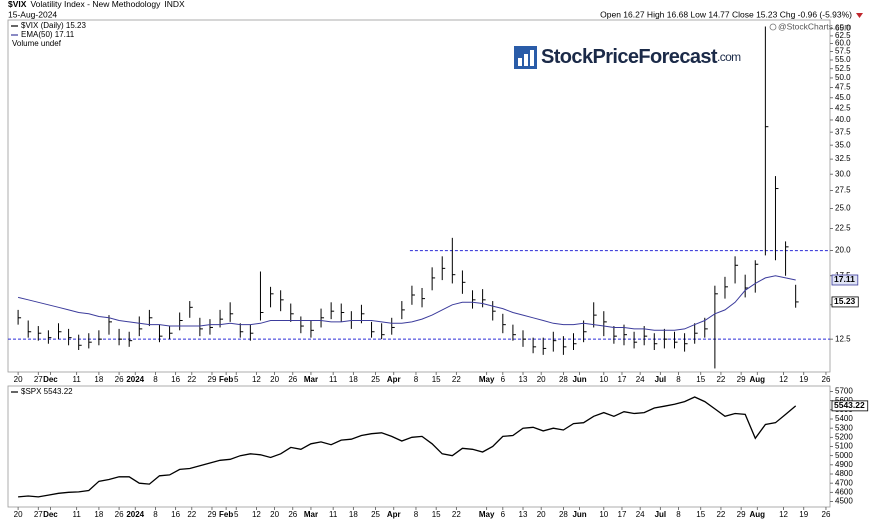 This screenshot has height=520, width=875. What do you see at coordinates (503, 379) in the screenshot?
I see `x-tick-label: 6` at bounding box center [503, 379].